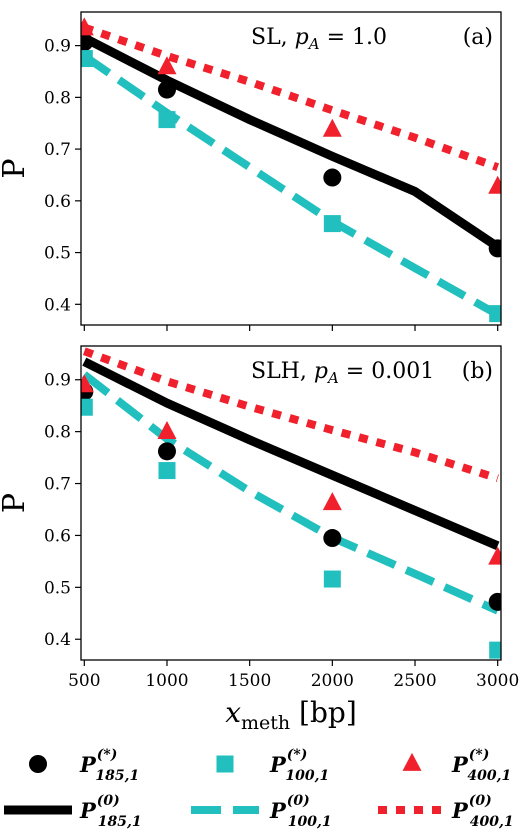 The height and width of the screenshot is (836, 524). What do you see at coordinates (412, 761) in the screenshot?
I see `legend-marker-s400` at bounding box center [412, 761].